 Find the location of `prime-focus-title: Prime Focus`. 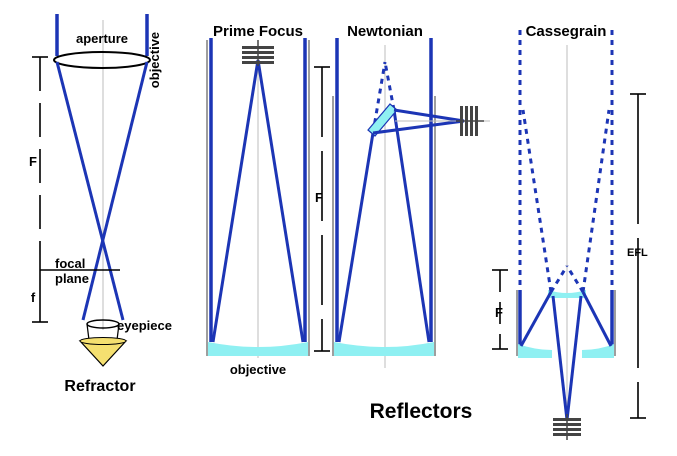

prime-focus-title: Prime Focus is located at coordinates (258, 31).